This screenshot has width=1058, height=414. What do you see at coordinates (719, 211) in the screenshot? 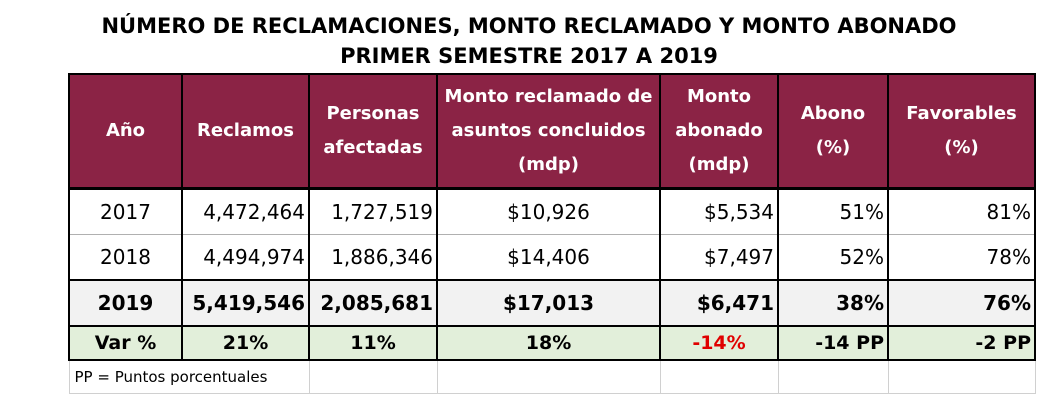
I see `cell-paid-amount: $5,534` at bounding box center [719, 211].